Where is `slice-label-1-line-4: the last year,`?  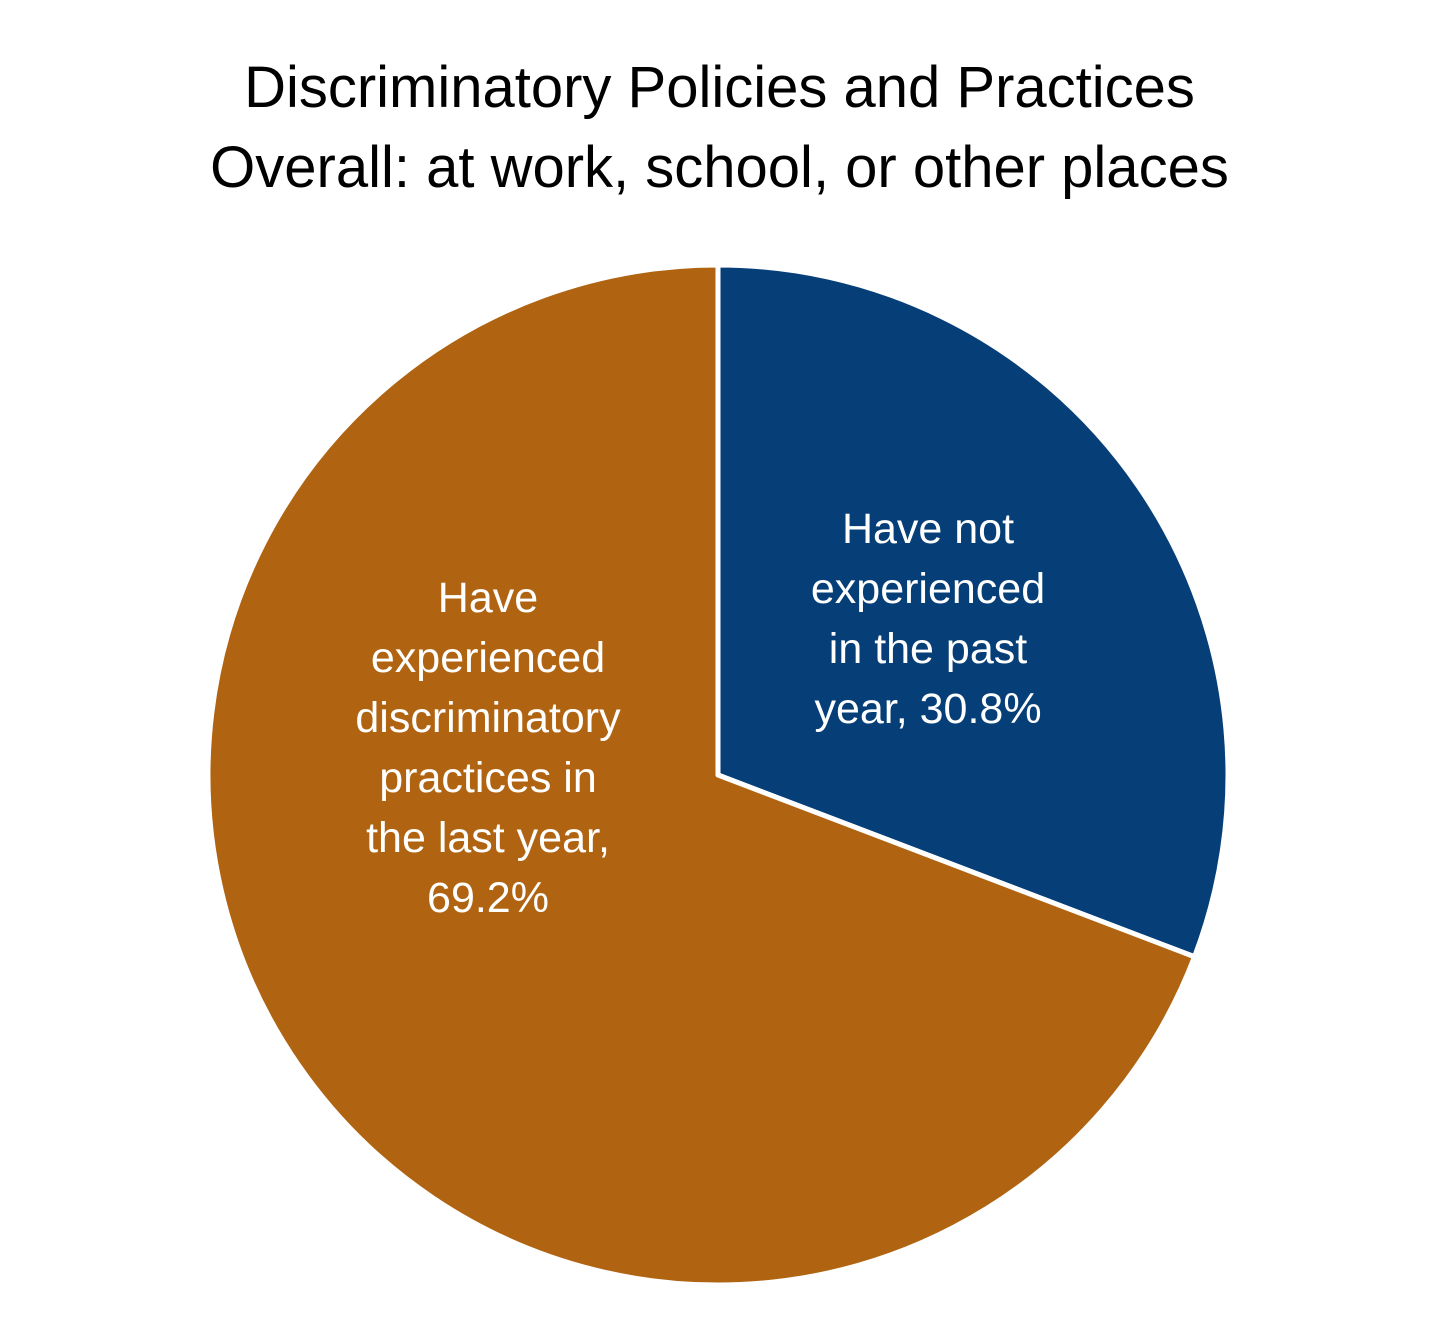
slice-label-1-line-4: the last year, is located at coordinates (488, 838).